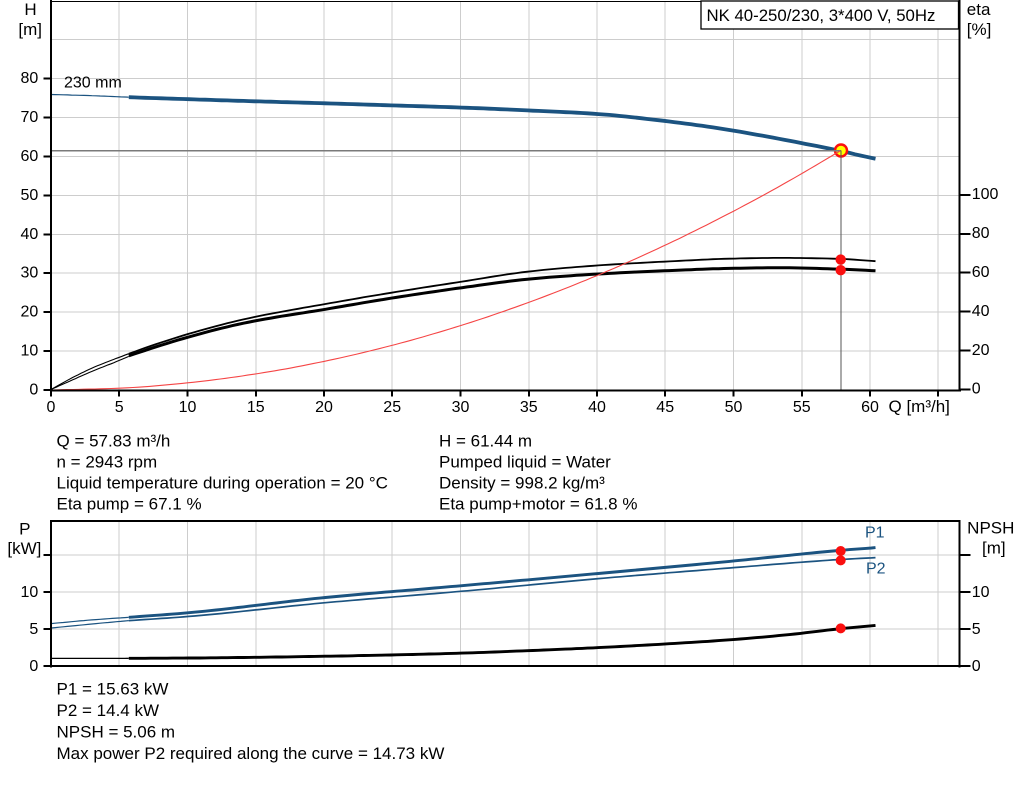 This screenshot has height=786, width=1024. What do you see at coordinates (30, 117) in the screenshot?
I see `svg-text: 70` at bounding box center [30, 117].